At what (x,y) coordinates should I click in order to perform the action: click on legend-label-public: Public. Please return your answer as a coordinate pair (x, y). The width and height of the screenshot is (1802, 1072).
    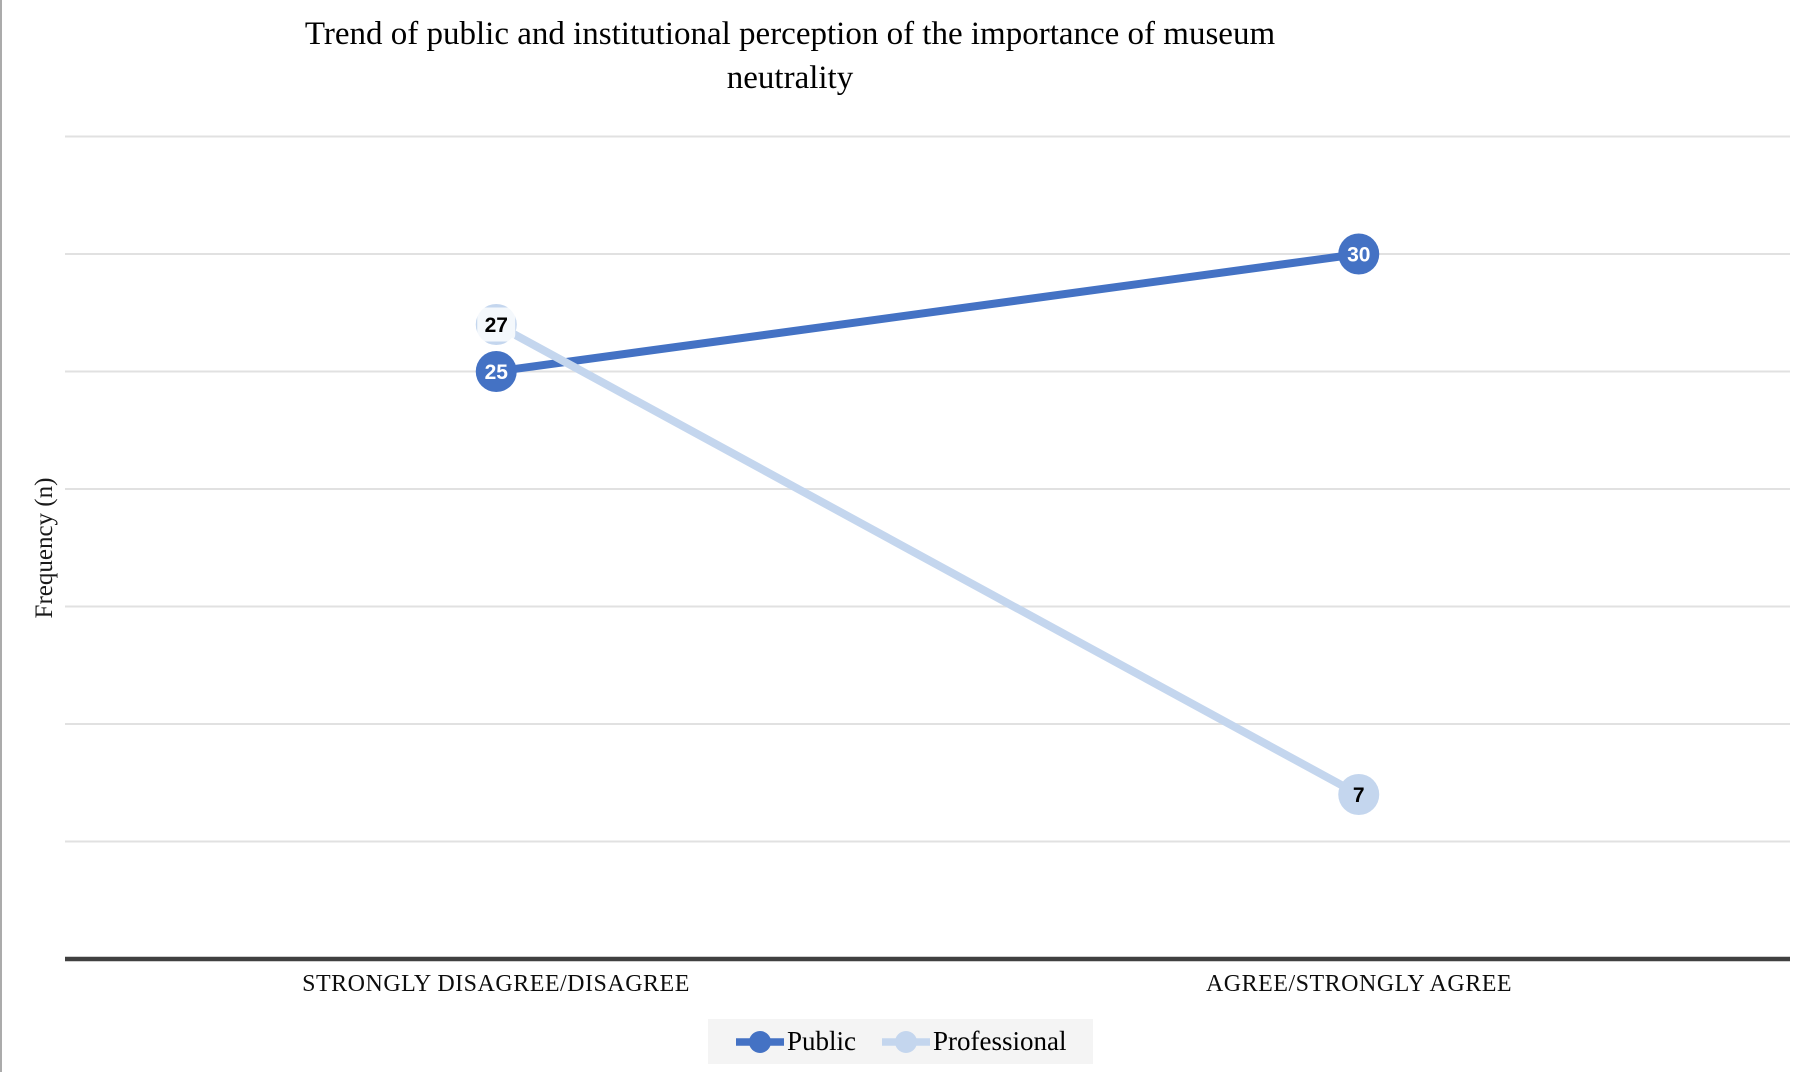
    Looking at the image, I should click on (822, 1041).